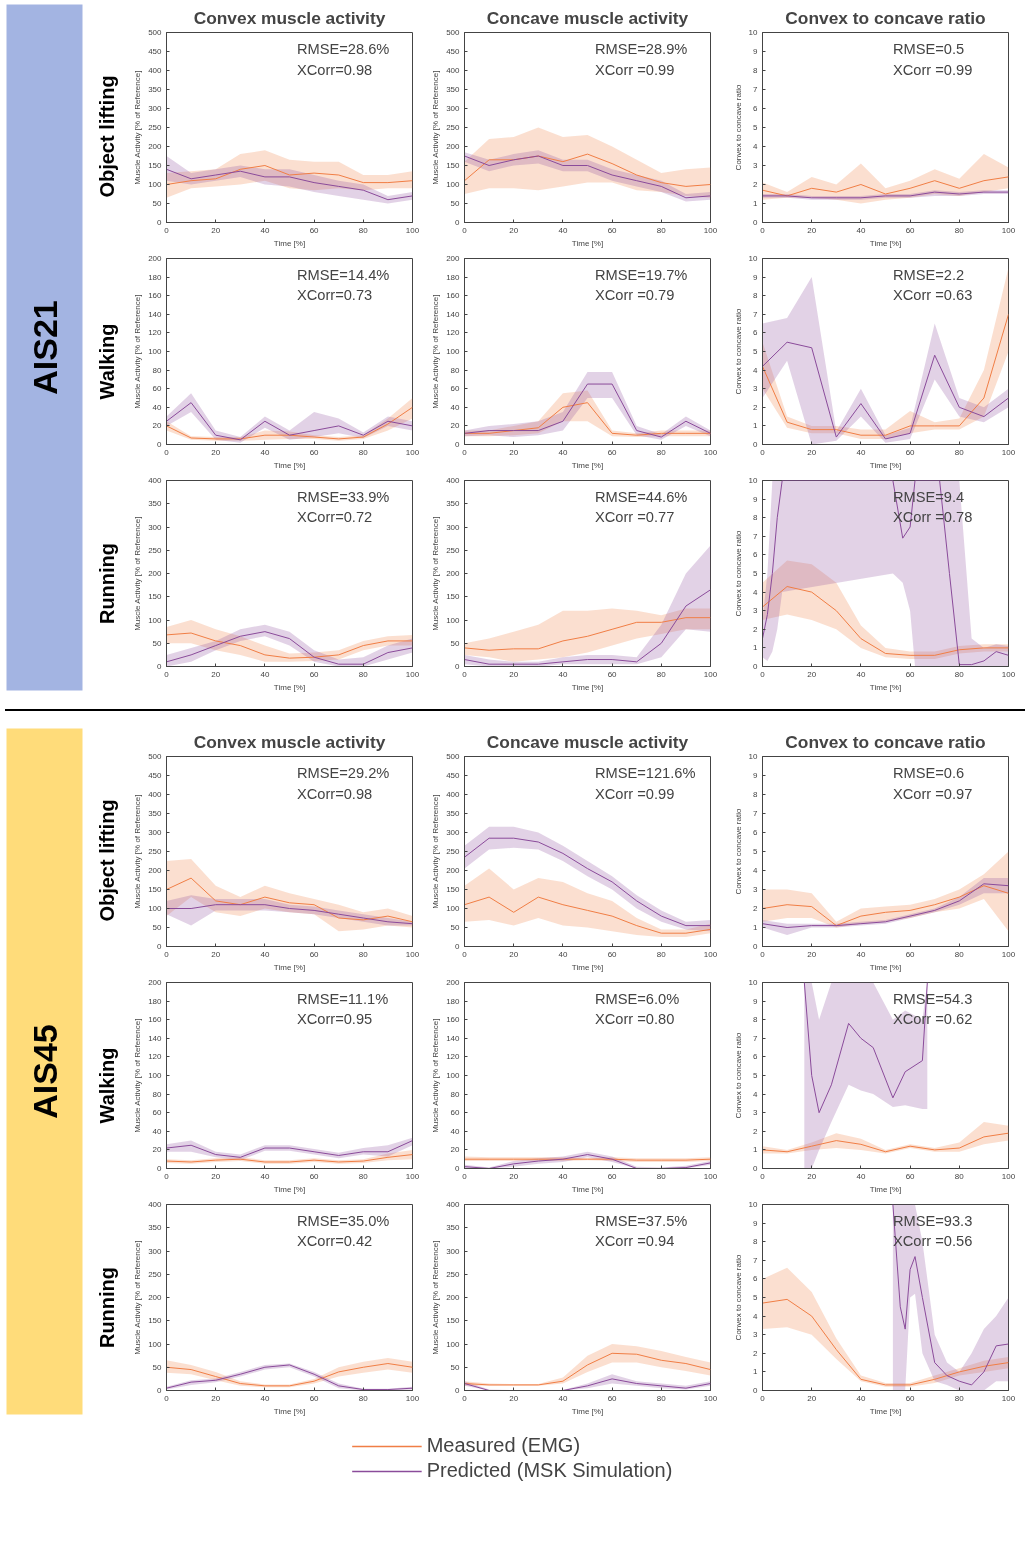  Describe the element at coordinates (641, 49) in the screenshot. I see `annotation: RMSE=28.9%` at that location.